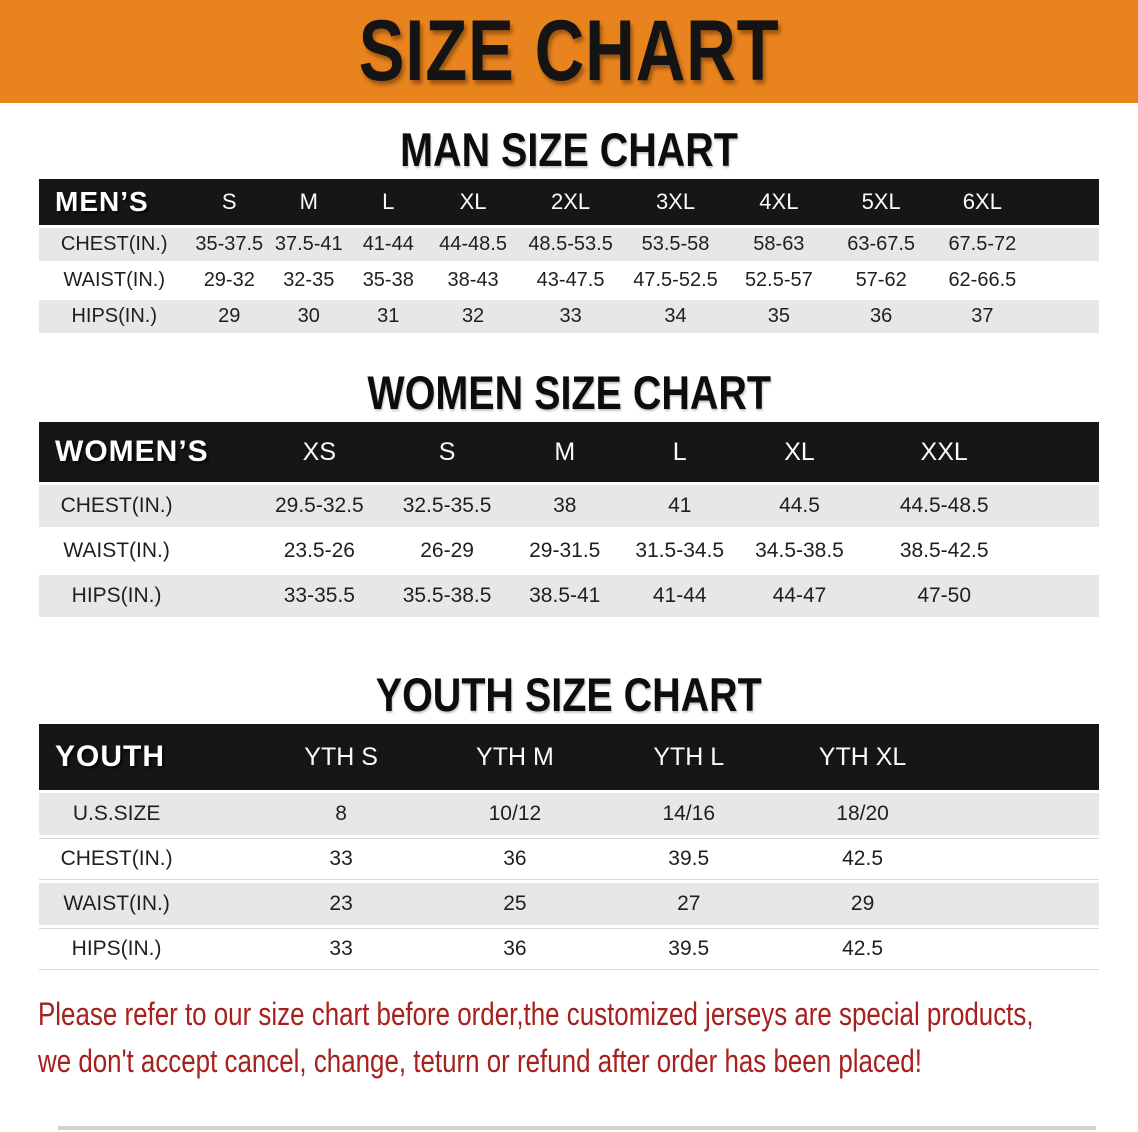 Image resolution: width=1138 pixels, height=1132 pixels. Describe the element at coordinates (515, 904) in the screenshot. I see `value-cell: 25` at that location.